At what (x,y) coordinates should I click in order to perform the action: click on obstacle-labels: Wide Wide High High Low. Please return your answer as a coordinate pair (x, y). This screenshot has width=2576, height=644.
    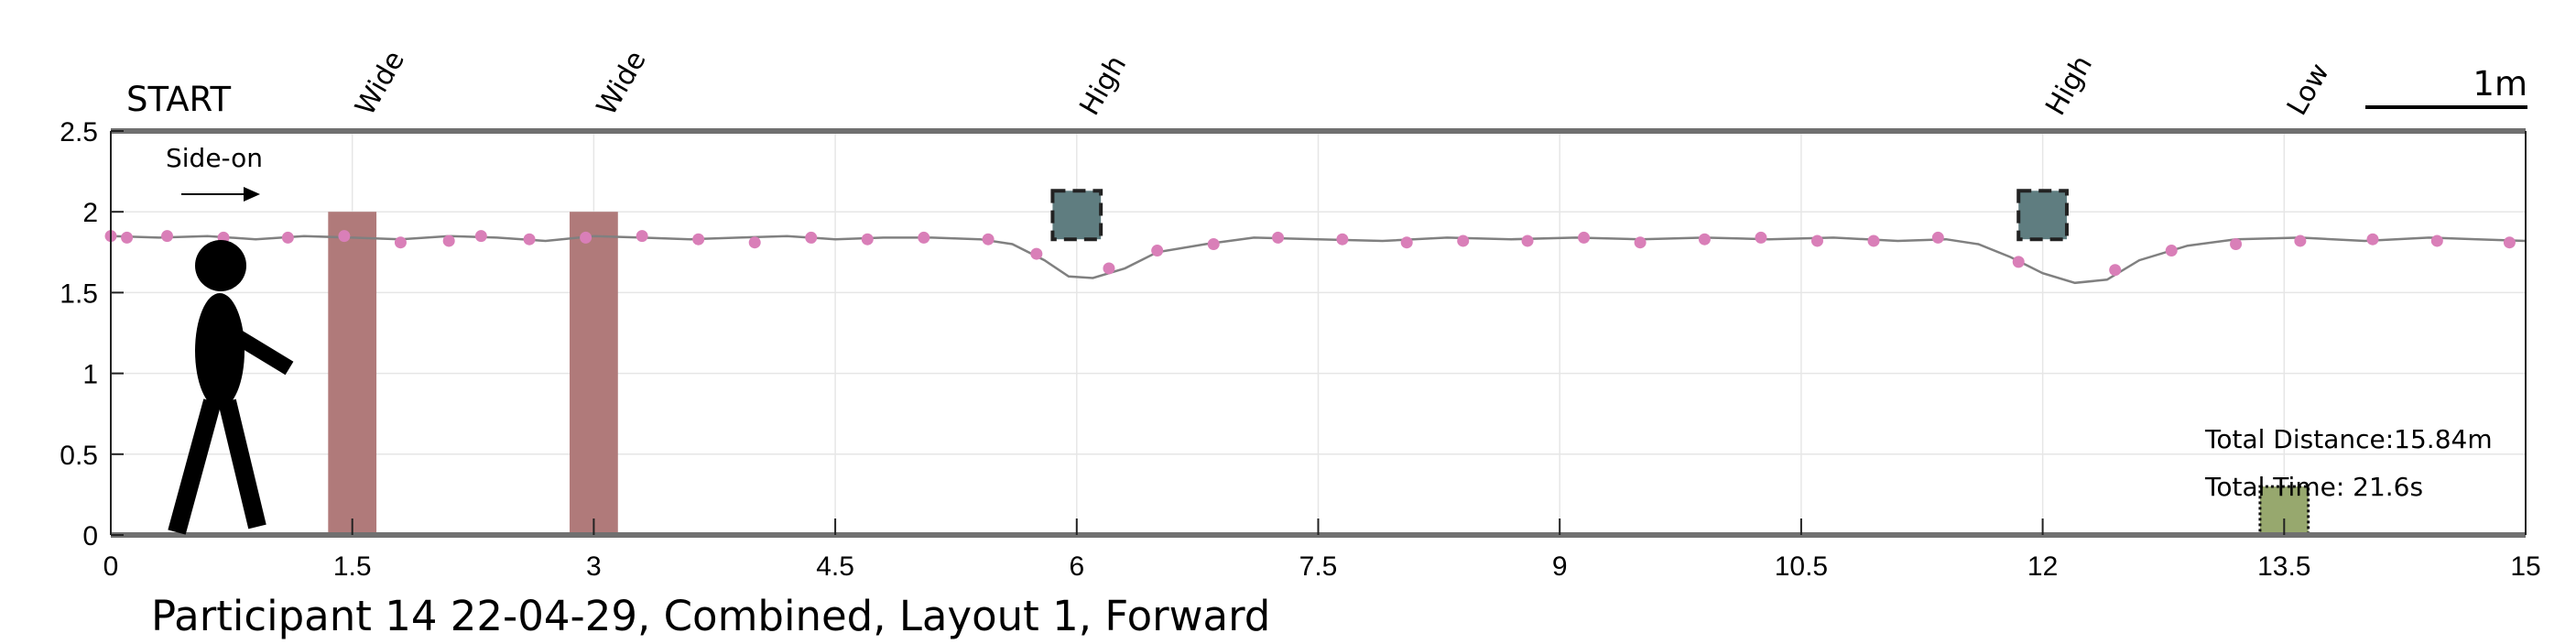
    Looking at the image, I should click on (1342, 84).